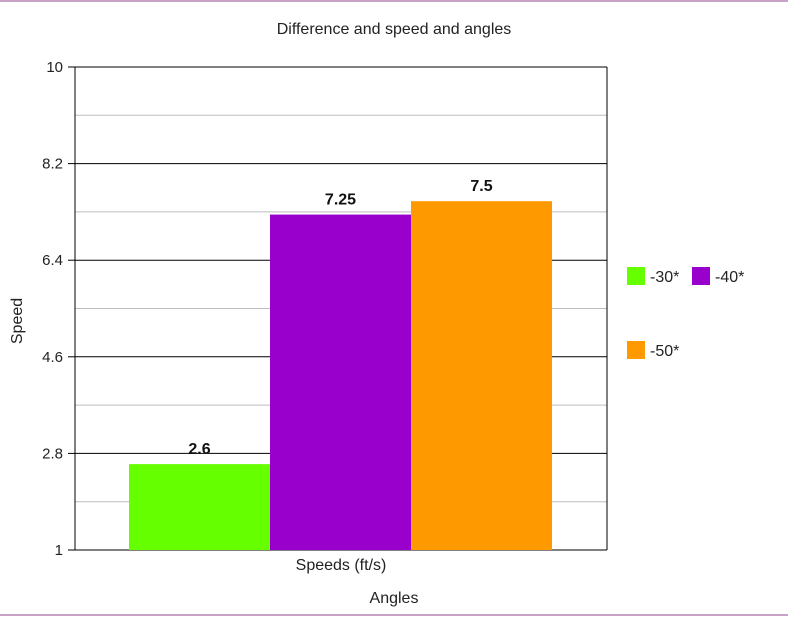  Describe the element at coordinates (685, 313) in the screenshot. I see `legend: -30* -40* -50*` at that location.